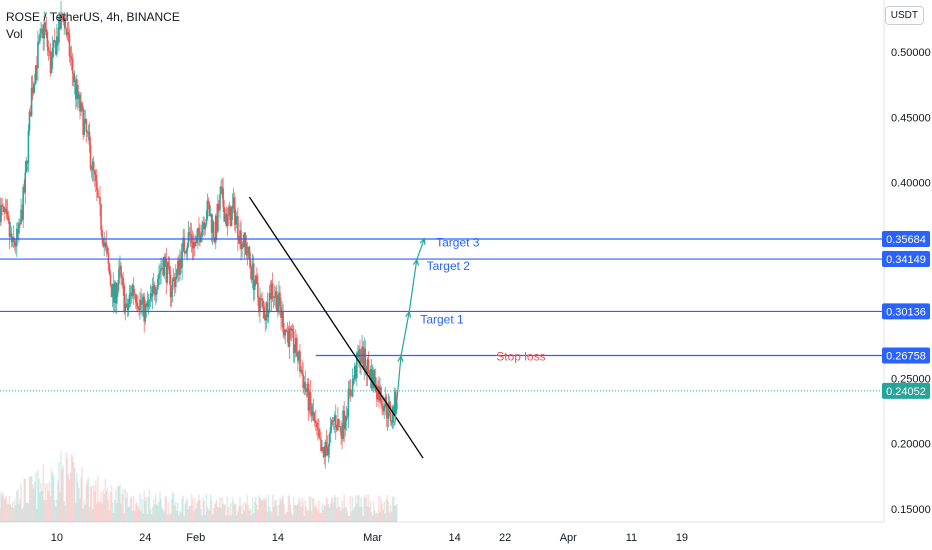 The height and width of the screenshot is (550, 932). Describe the element at coordinates (904, 15) in the screenshot. I see `currency-badge: USDT` at that location.